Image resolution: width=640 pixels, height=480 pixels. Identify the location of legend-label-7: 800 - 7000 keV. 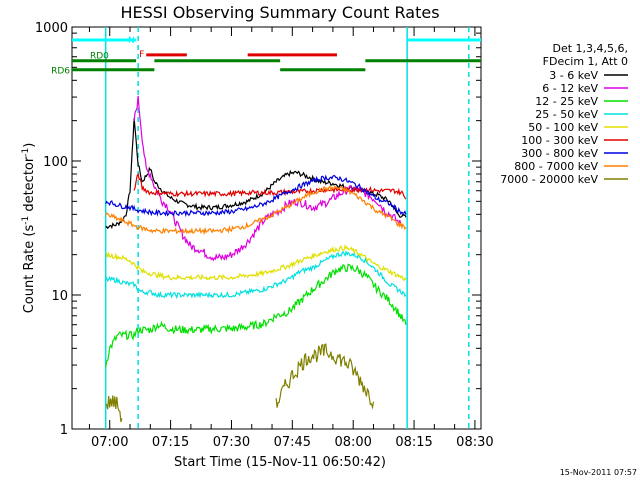
(556, 166).